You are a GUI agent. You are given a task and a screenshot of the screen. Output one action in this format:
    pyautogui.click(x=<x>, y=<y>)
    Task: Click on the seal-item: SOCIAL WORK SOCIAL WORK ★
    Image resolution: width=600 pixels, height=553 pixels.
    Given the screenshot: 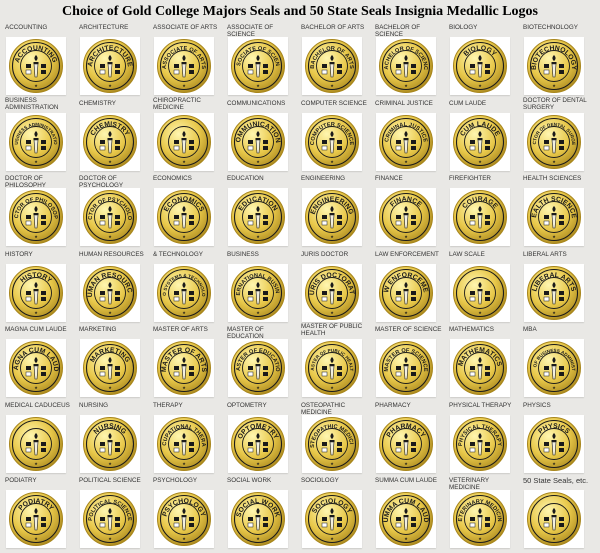 What is the action you would take?
    pyautogui.click(x=263, y=515)
    